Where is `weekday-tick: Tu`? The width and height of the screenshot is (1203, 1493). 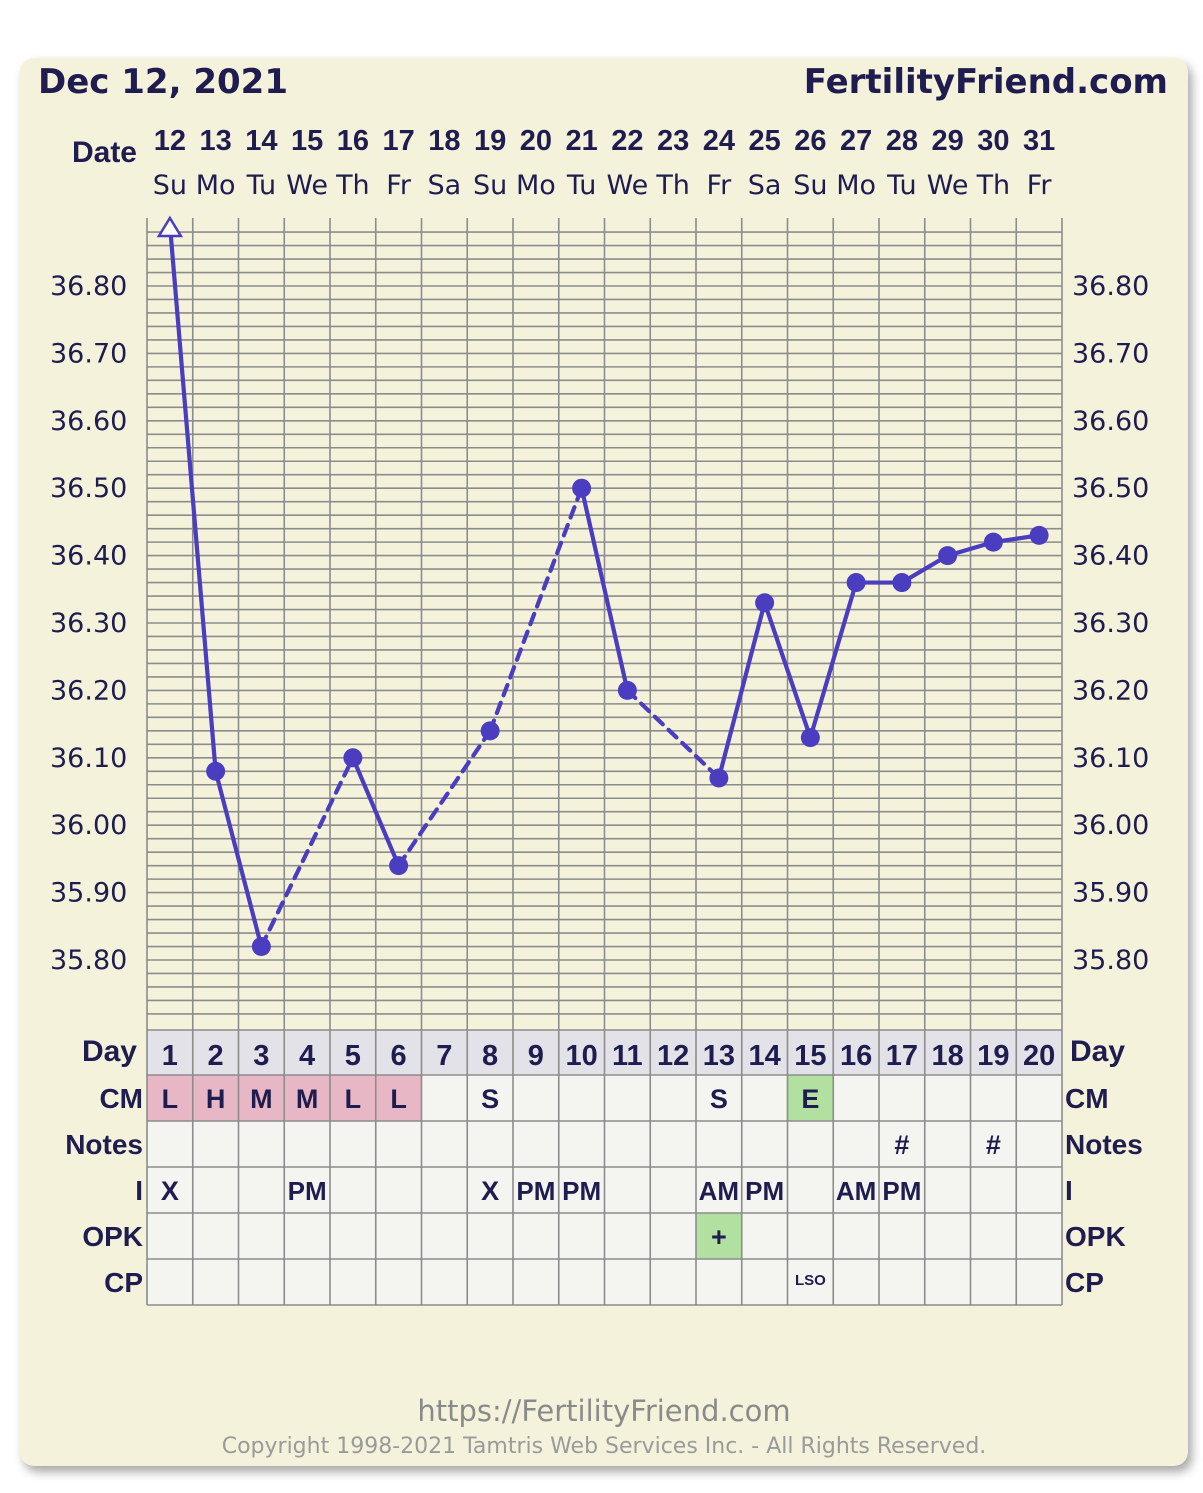
weekday-tick: Tu is located at coordinates (261, 185).